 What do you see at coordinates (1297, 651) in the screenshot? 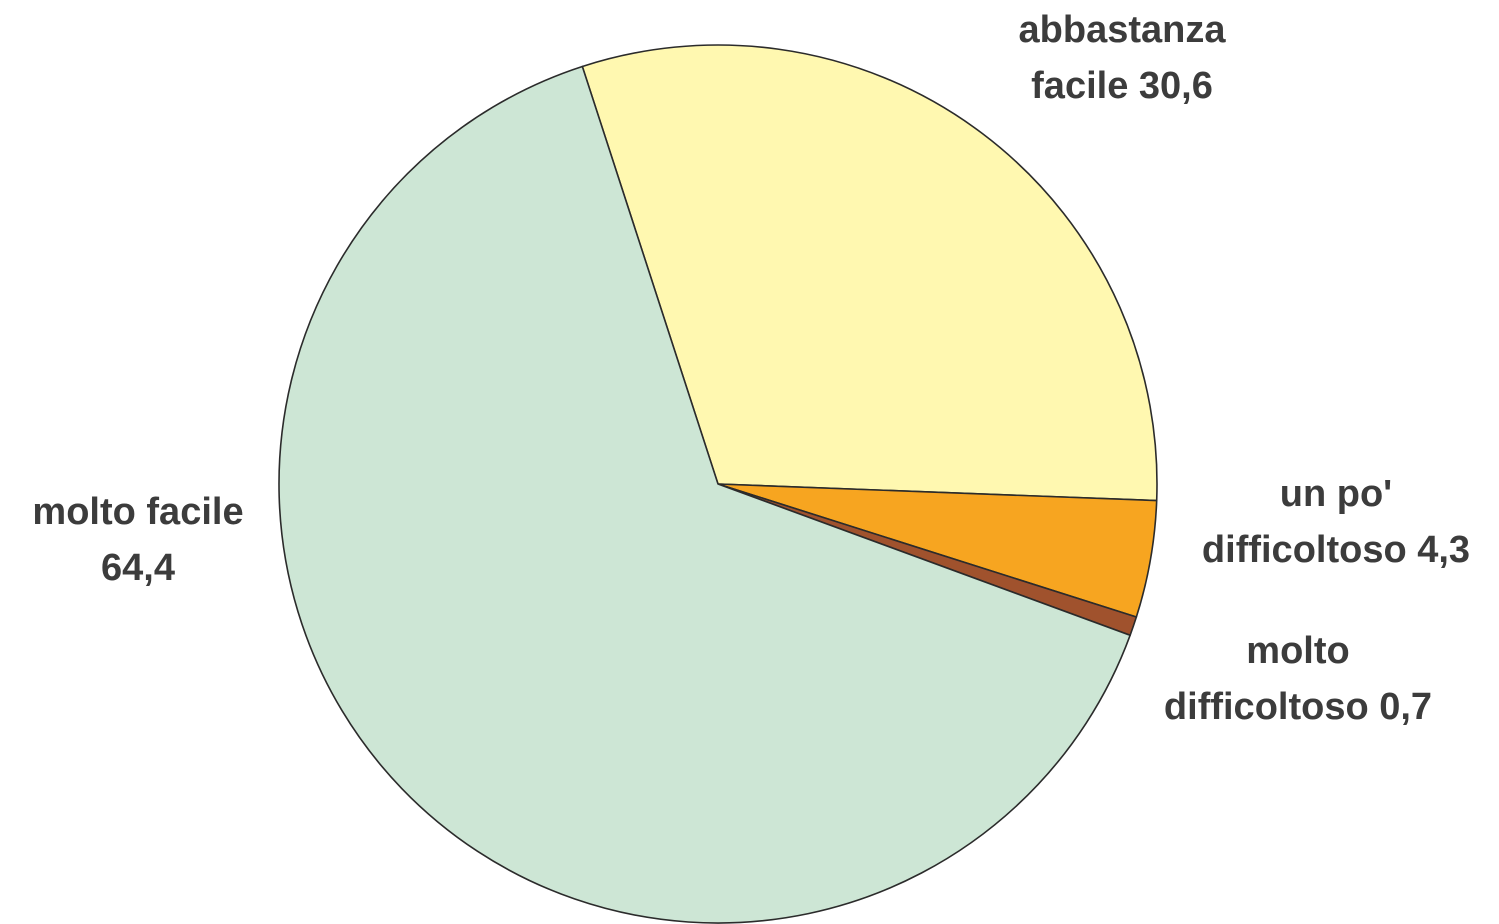
I see `slice-label-line: molto` at bounding box center [1297, 651].